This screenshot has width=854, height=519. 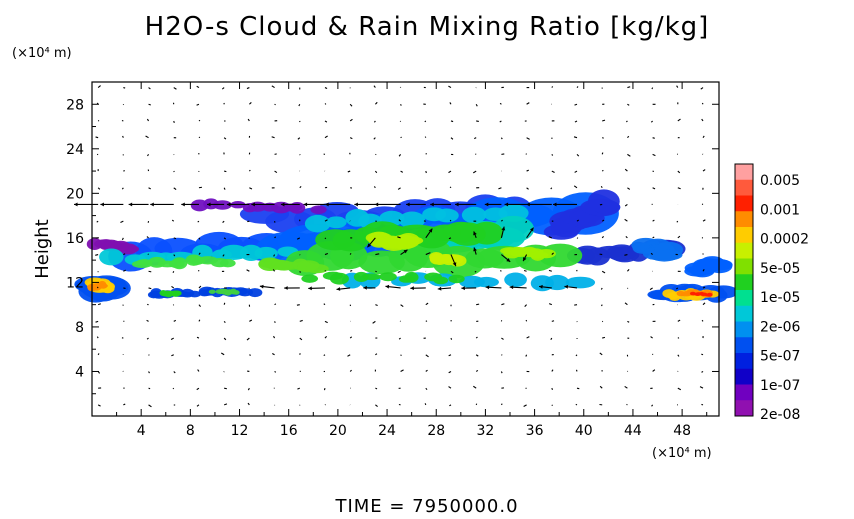 What do you see at coordinates (780, 298) in the screenshot?
I see `colorbar-label: 1e-05` at bounding box center [780, 298].